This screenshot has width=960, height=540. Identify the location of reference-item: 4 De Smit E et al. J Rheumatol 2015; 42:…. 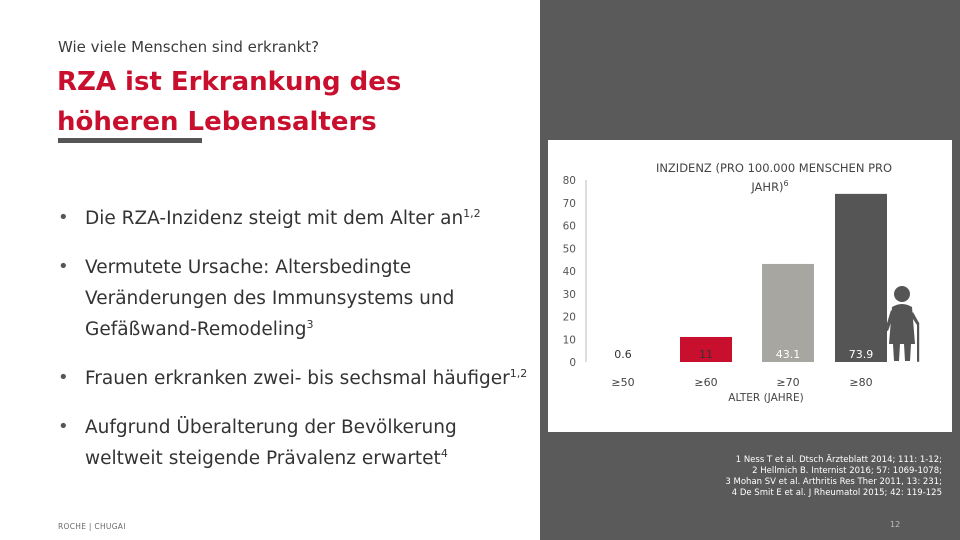
(836, 493).